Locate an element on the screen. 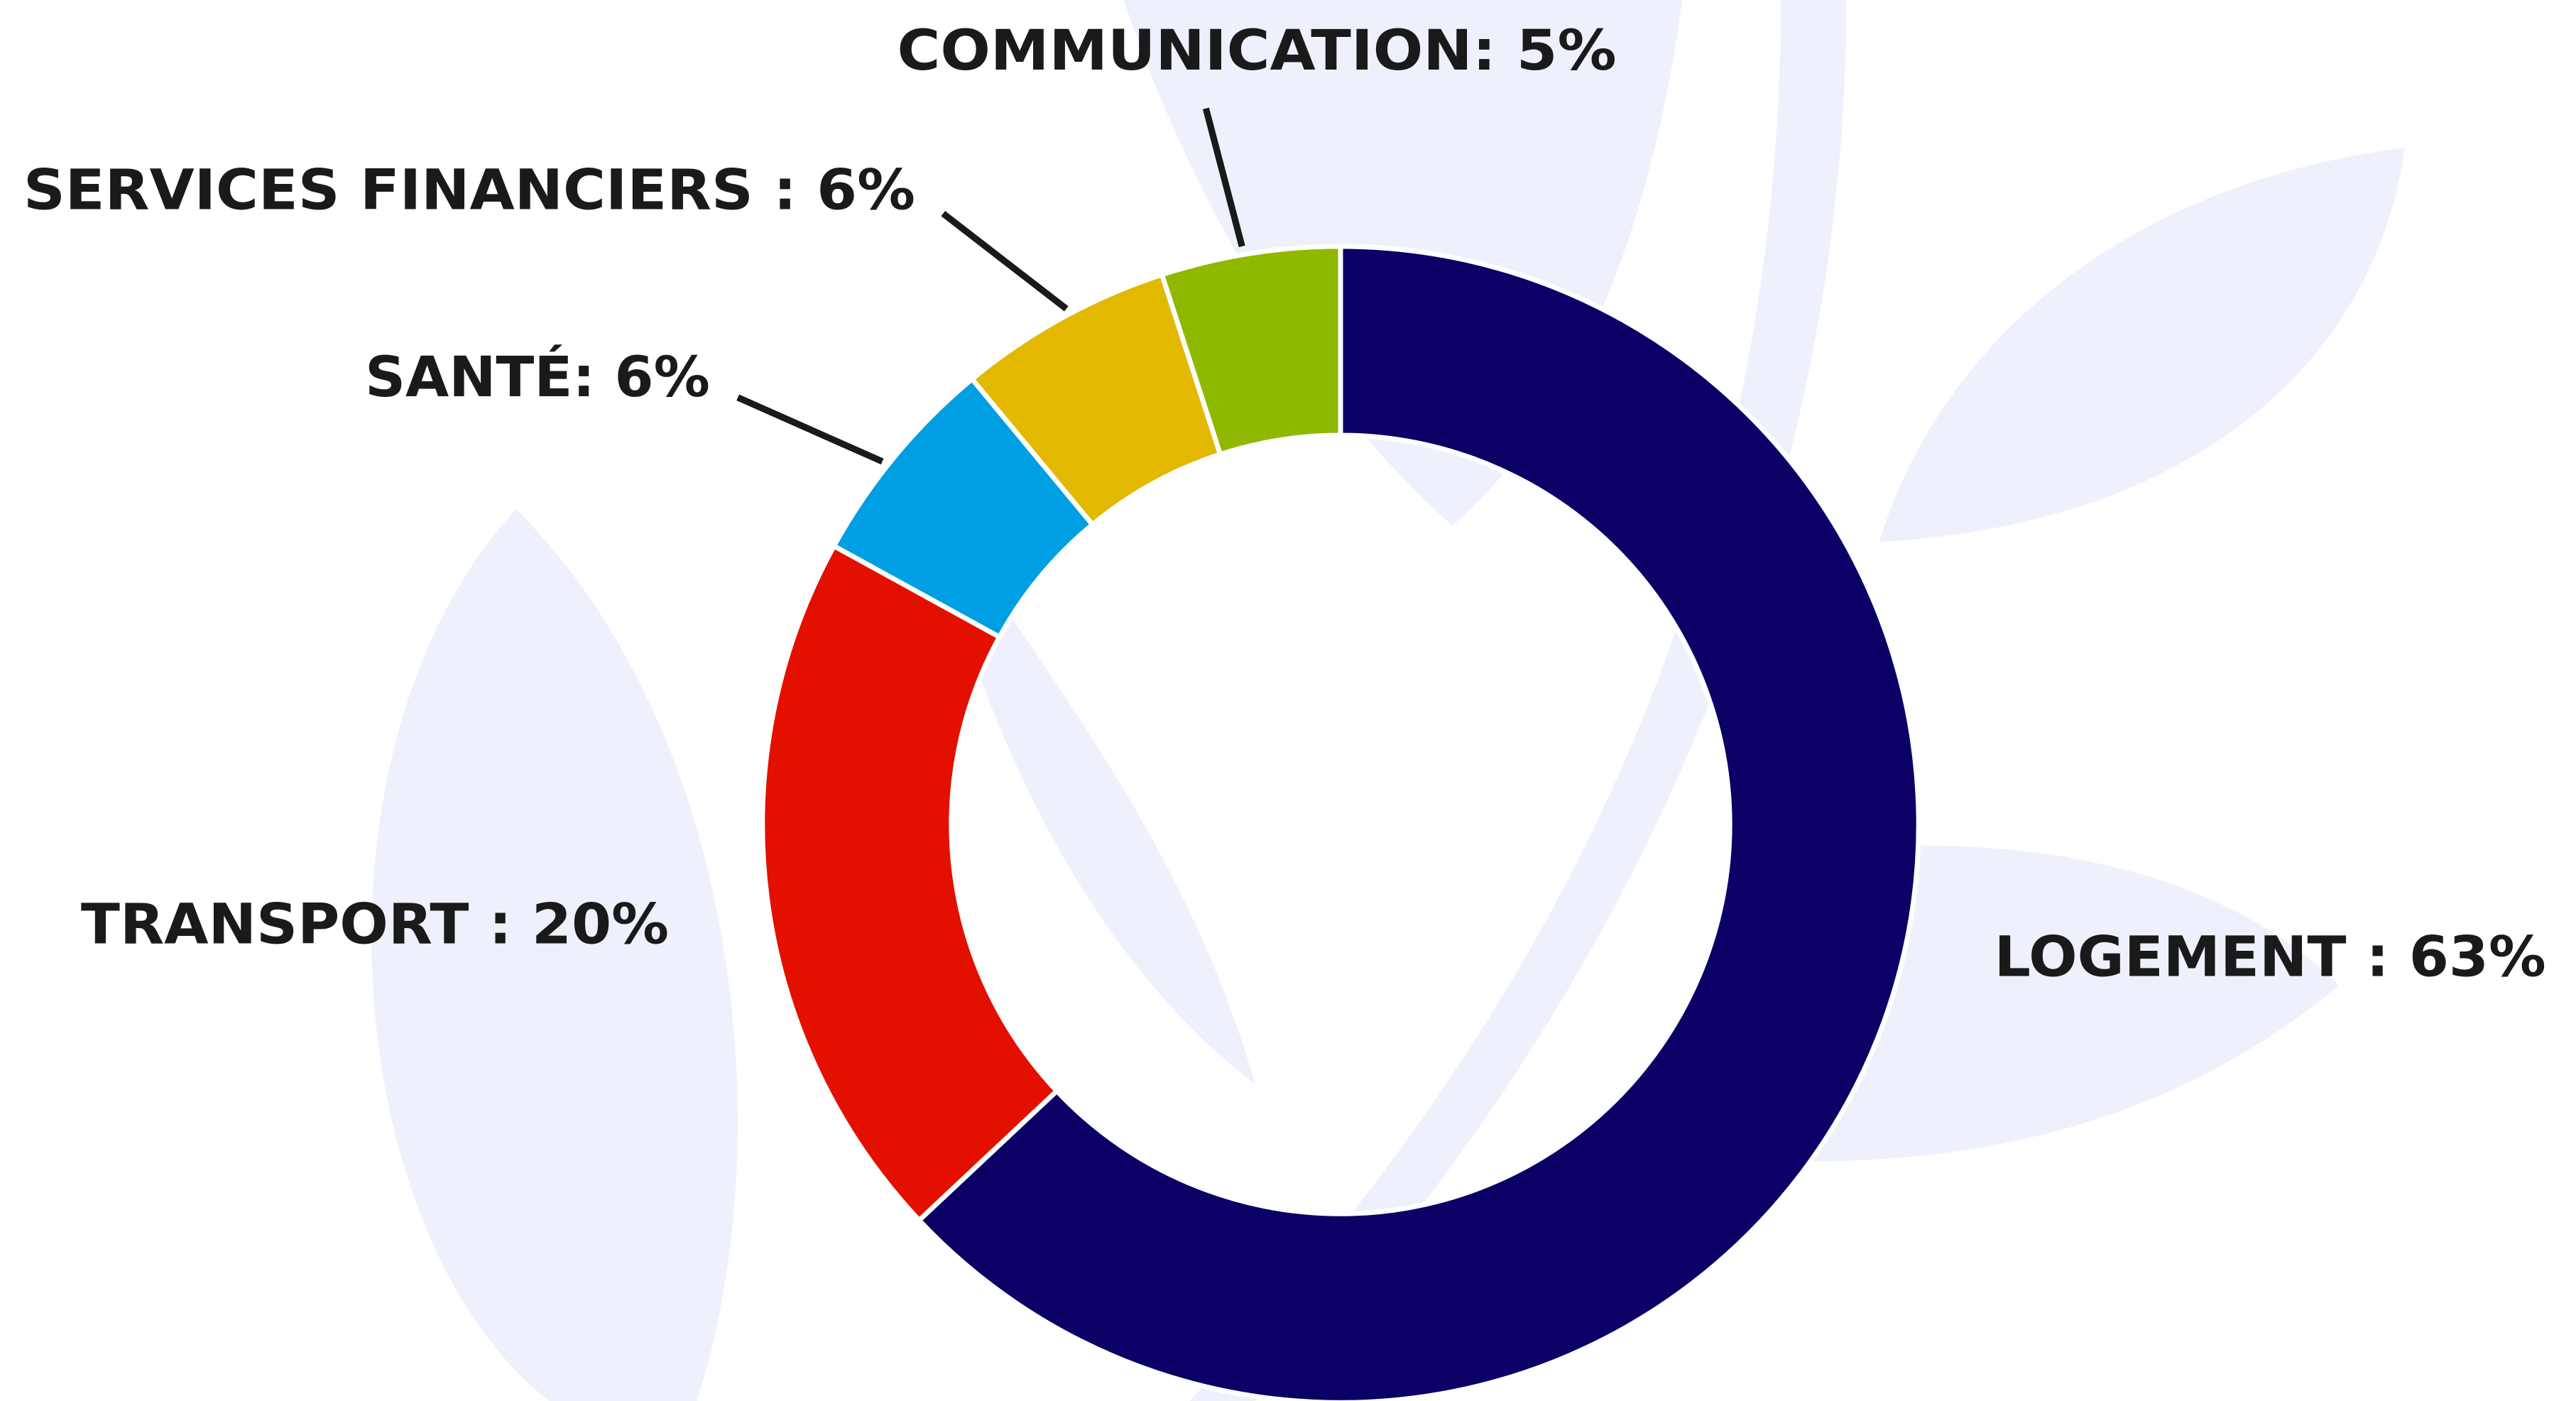  segment-label: SERVICES FINANCIERS : 6% is located at coordinates (469, 189).